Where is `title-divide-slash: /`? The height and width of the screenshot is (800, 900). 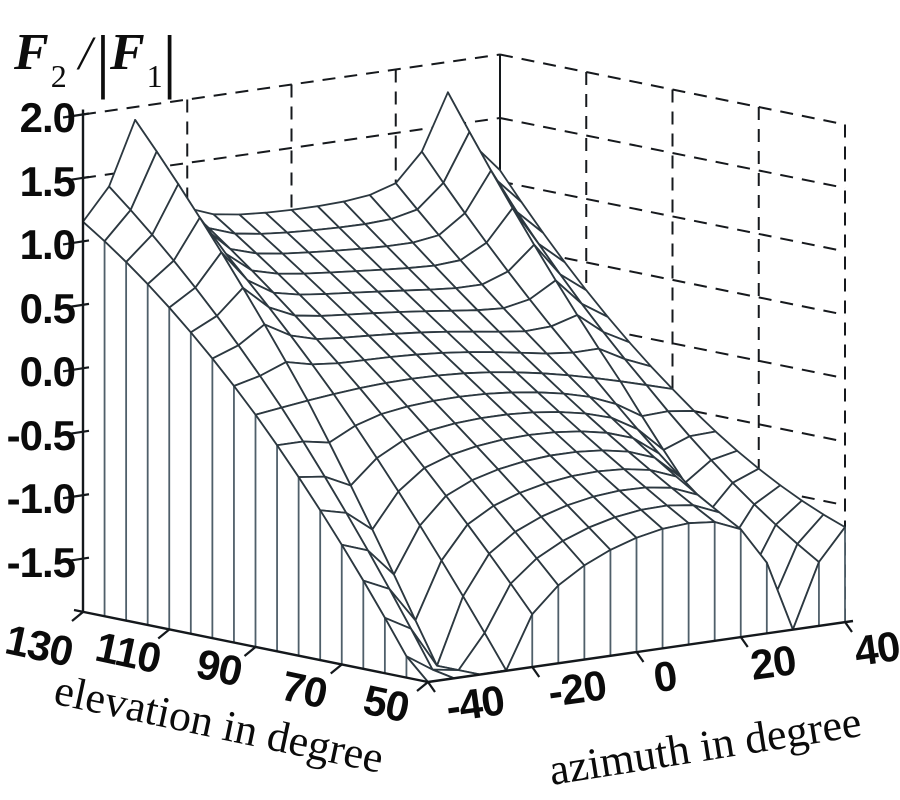
title-divide-slash: / is located at coordinates (85, 53).